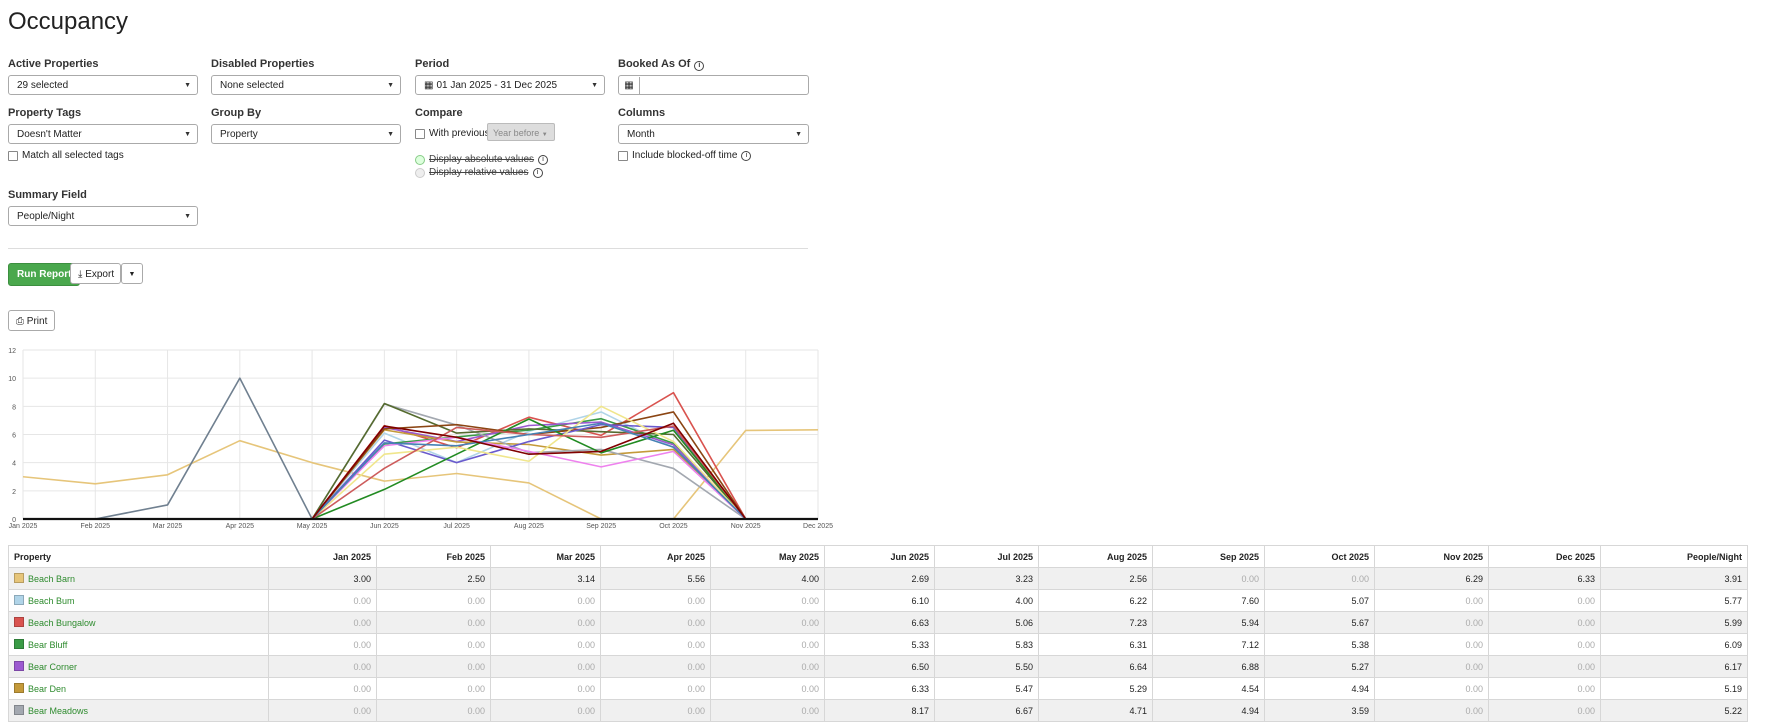  I want to click on summary-field-select: People/Night ▼, so click(103, 216).